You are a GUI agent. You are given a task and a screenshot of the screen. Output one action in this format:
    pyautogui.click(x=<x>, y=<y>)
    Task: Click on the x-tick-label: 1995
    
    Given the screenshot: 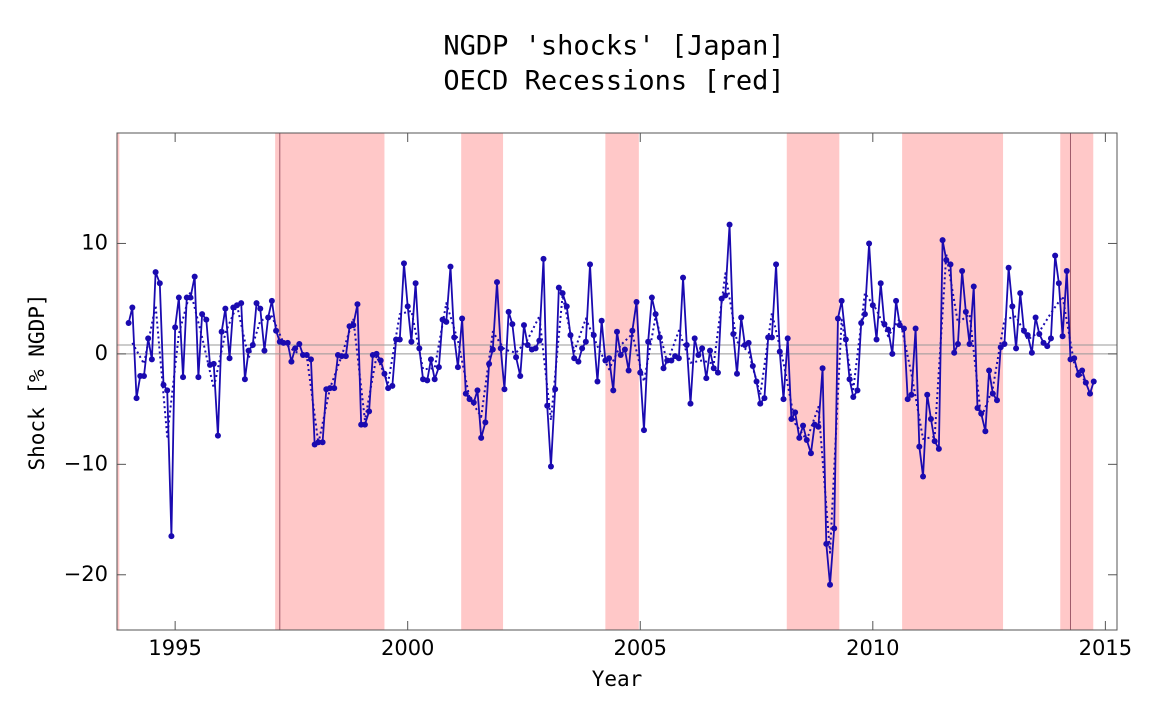 What is the action you would take?
    pyautogui.click(x=174, y=648)
    